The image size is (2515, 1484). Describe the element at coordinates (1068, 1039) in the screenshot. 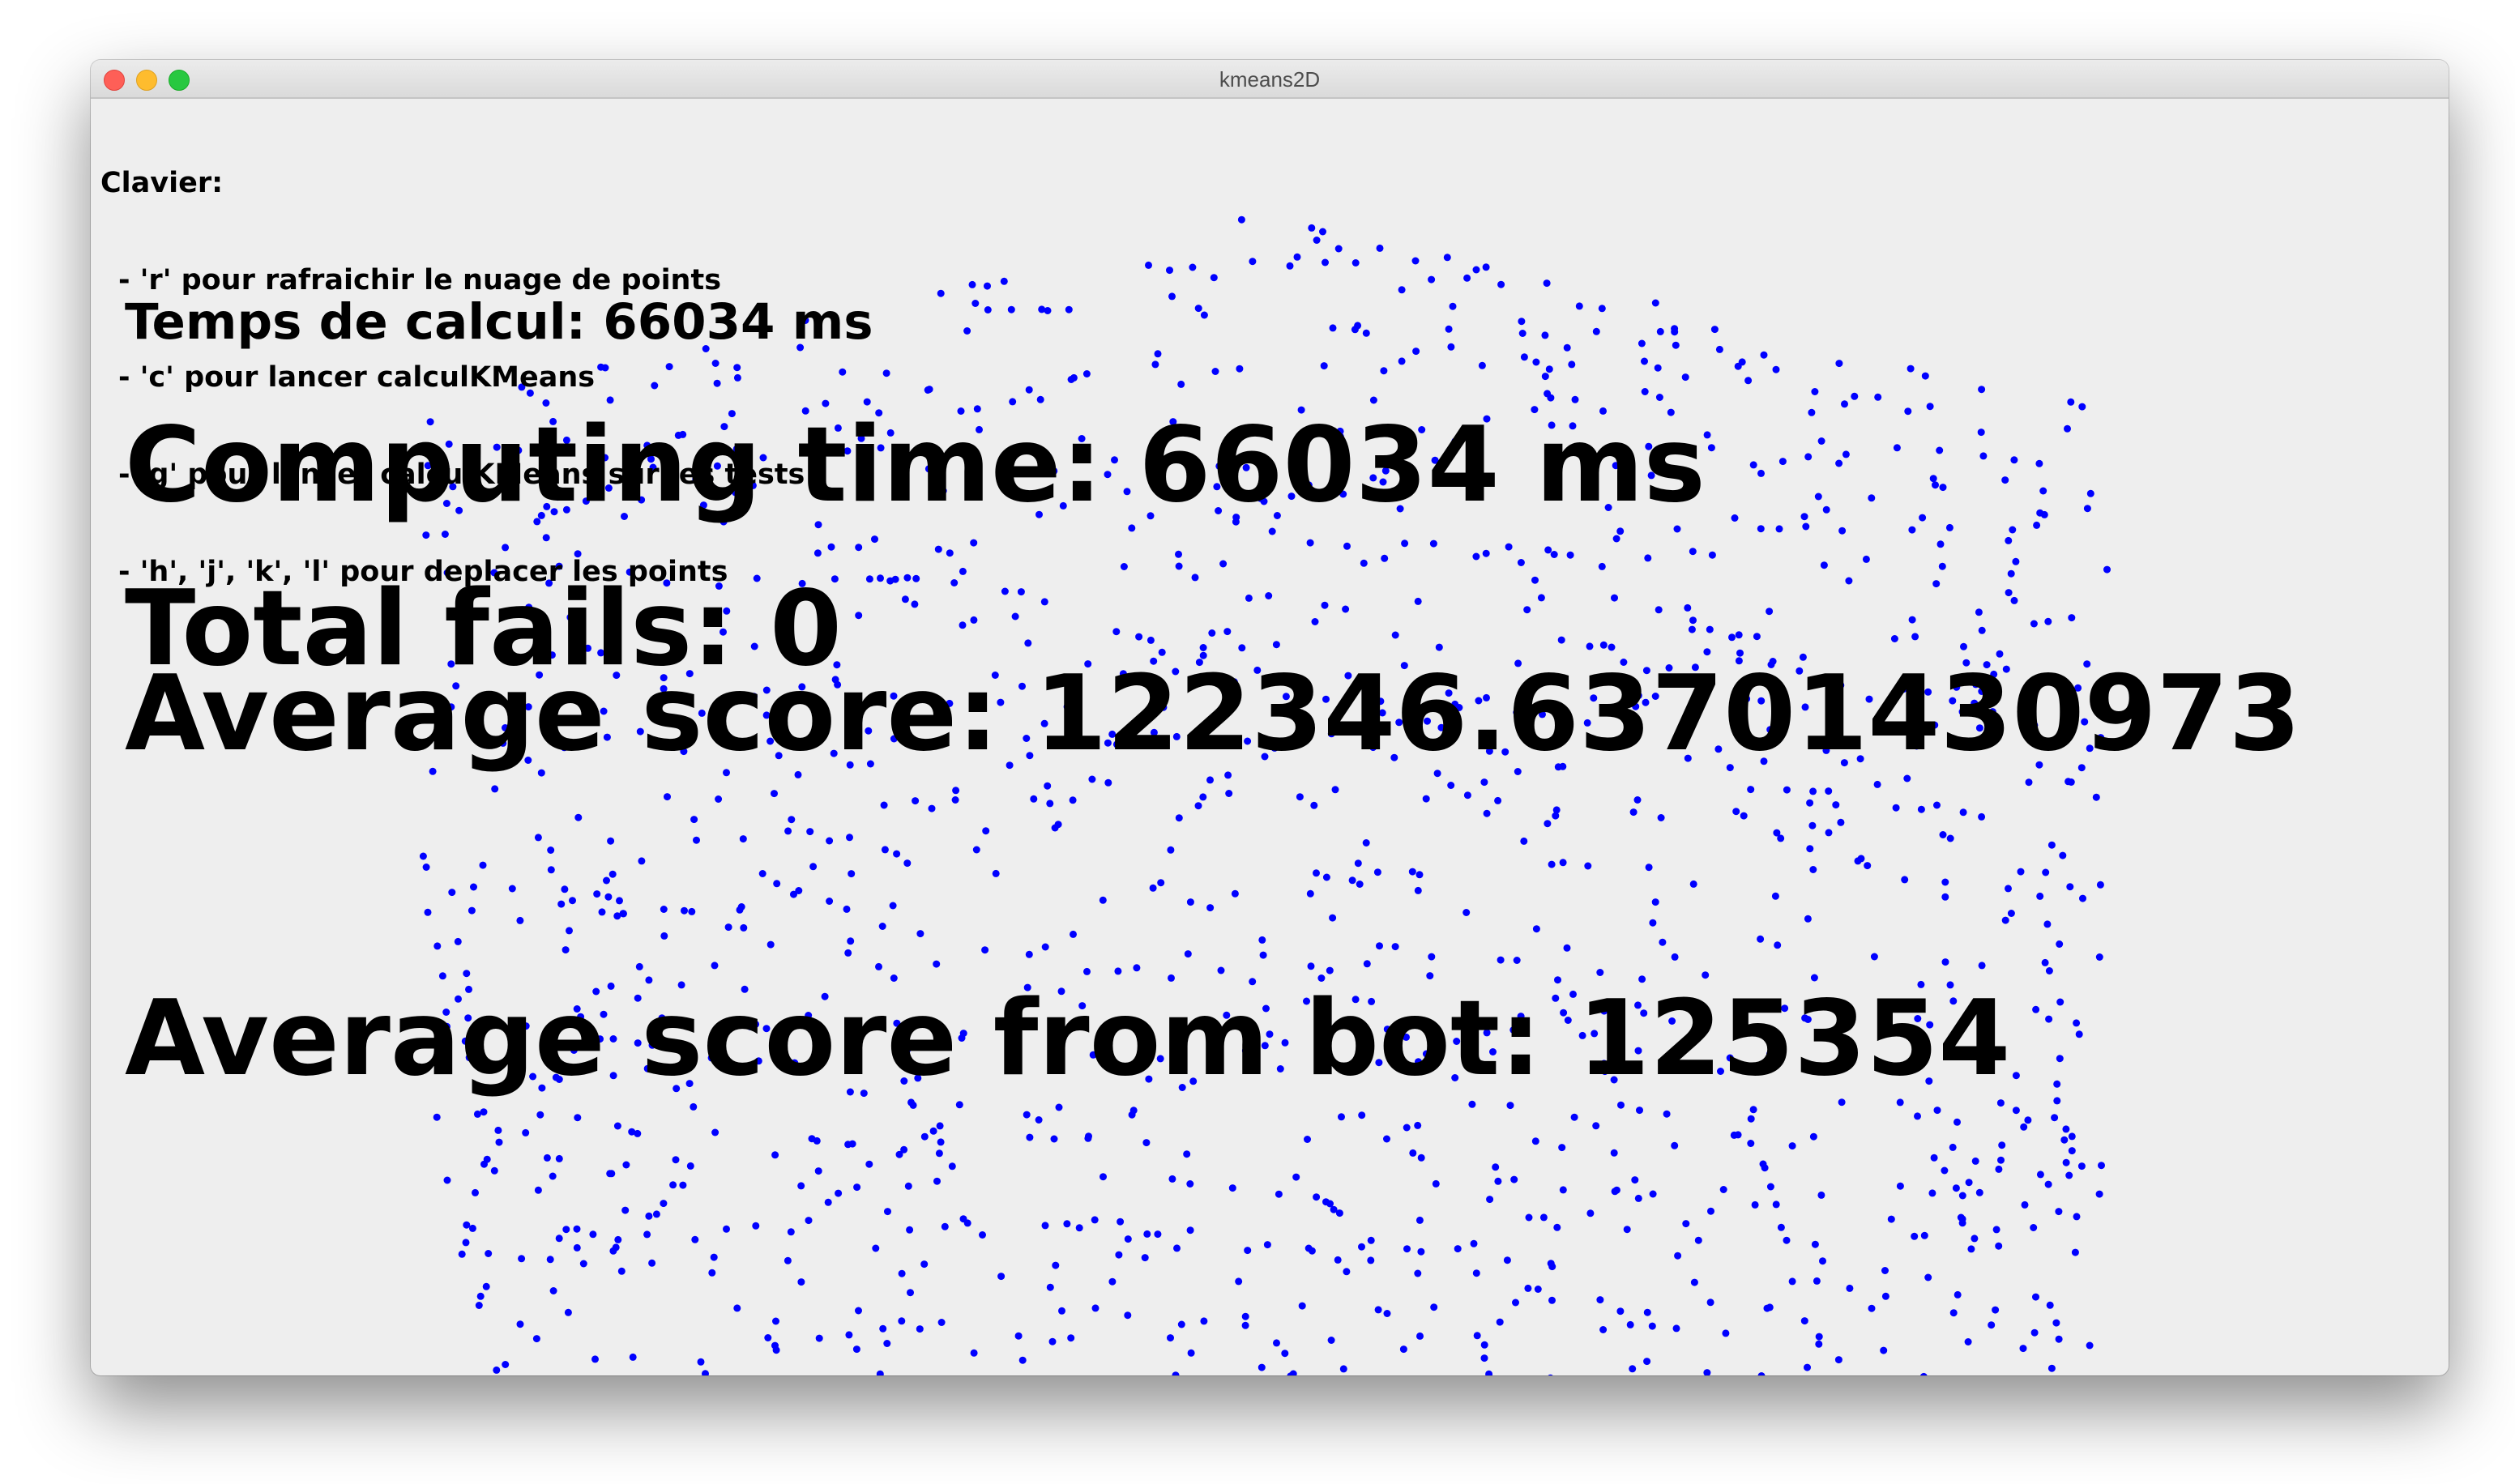

I see `average-score-bot-label: Average score from bot: 125354` at that location.